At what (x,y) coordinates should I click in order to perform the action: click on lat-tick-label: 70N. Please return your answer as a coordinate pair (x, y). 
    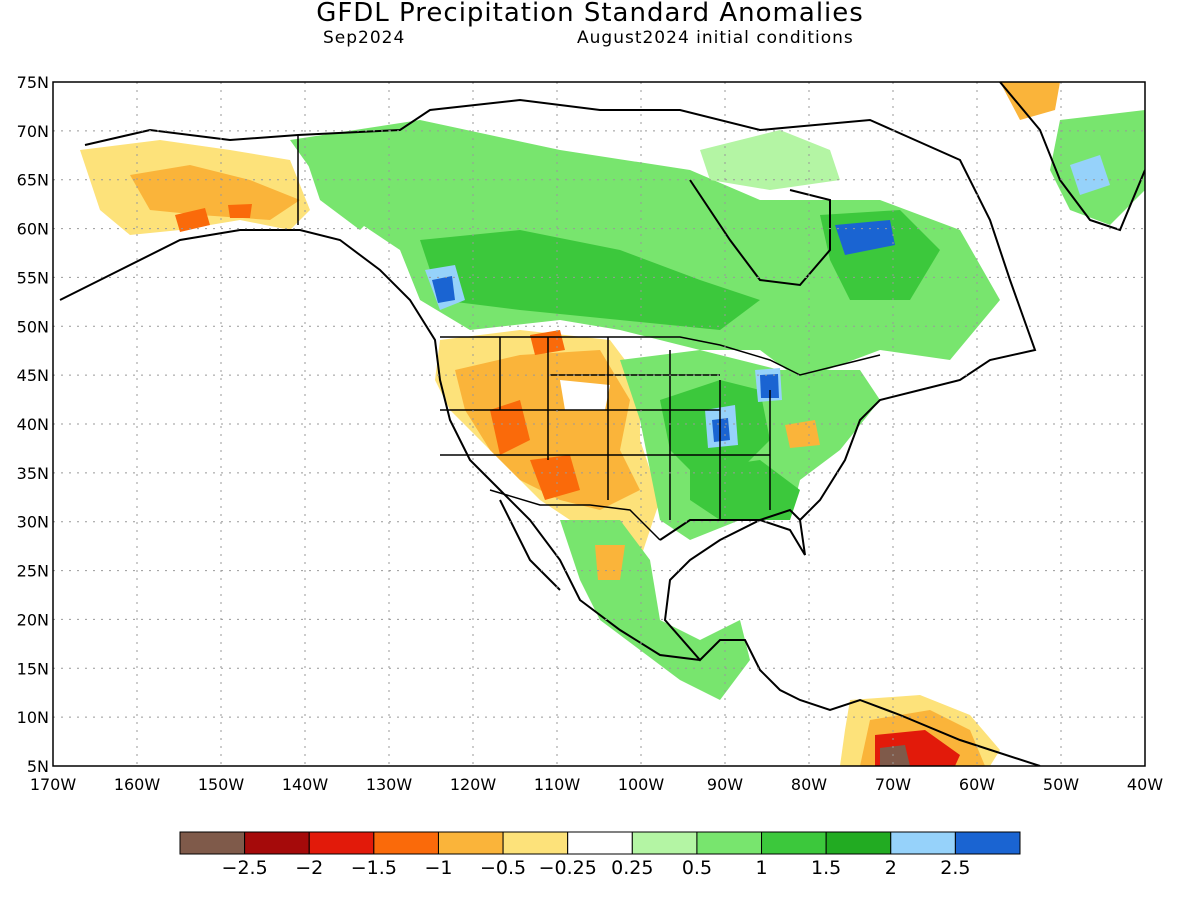
    Looking at the image, I should click on (33, 131).